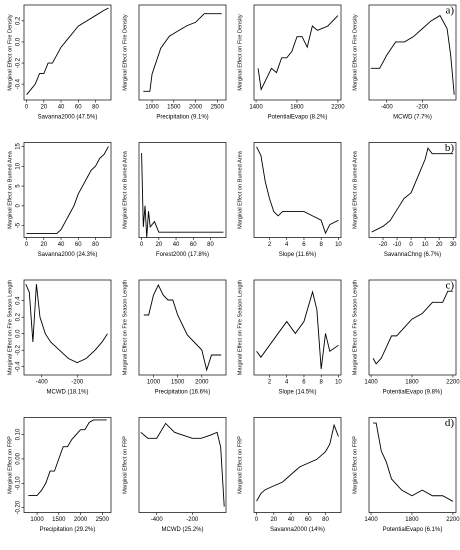 The width and height of the screenshot is (460, 550). What do you see at coordinates (183, 393) in the screenshot?
I see `x-axis-label: Precipitation (16.6%)` at bounding box center [183, 393].